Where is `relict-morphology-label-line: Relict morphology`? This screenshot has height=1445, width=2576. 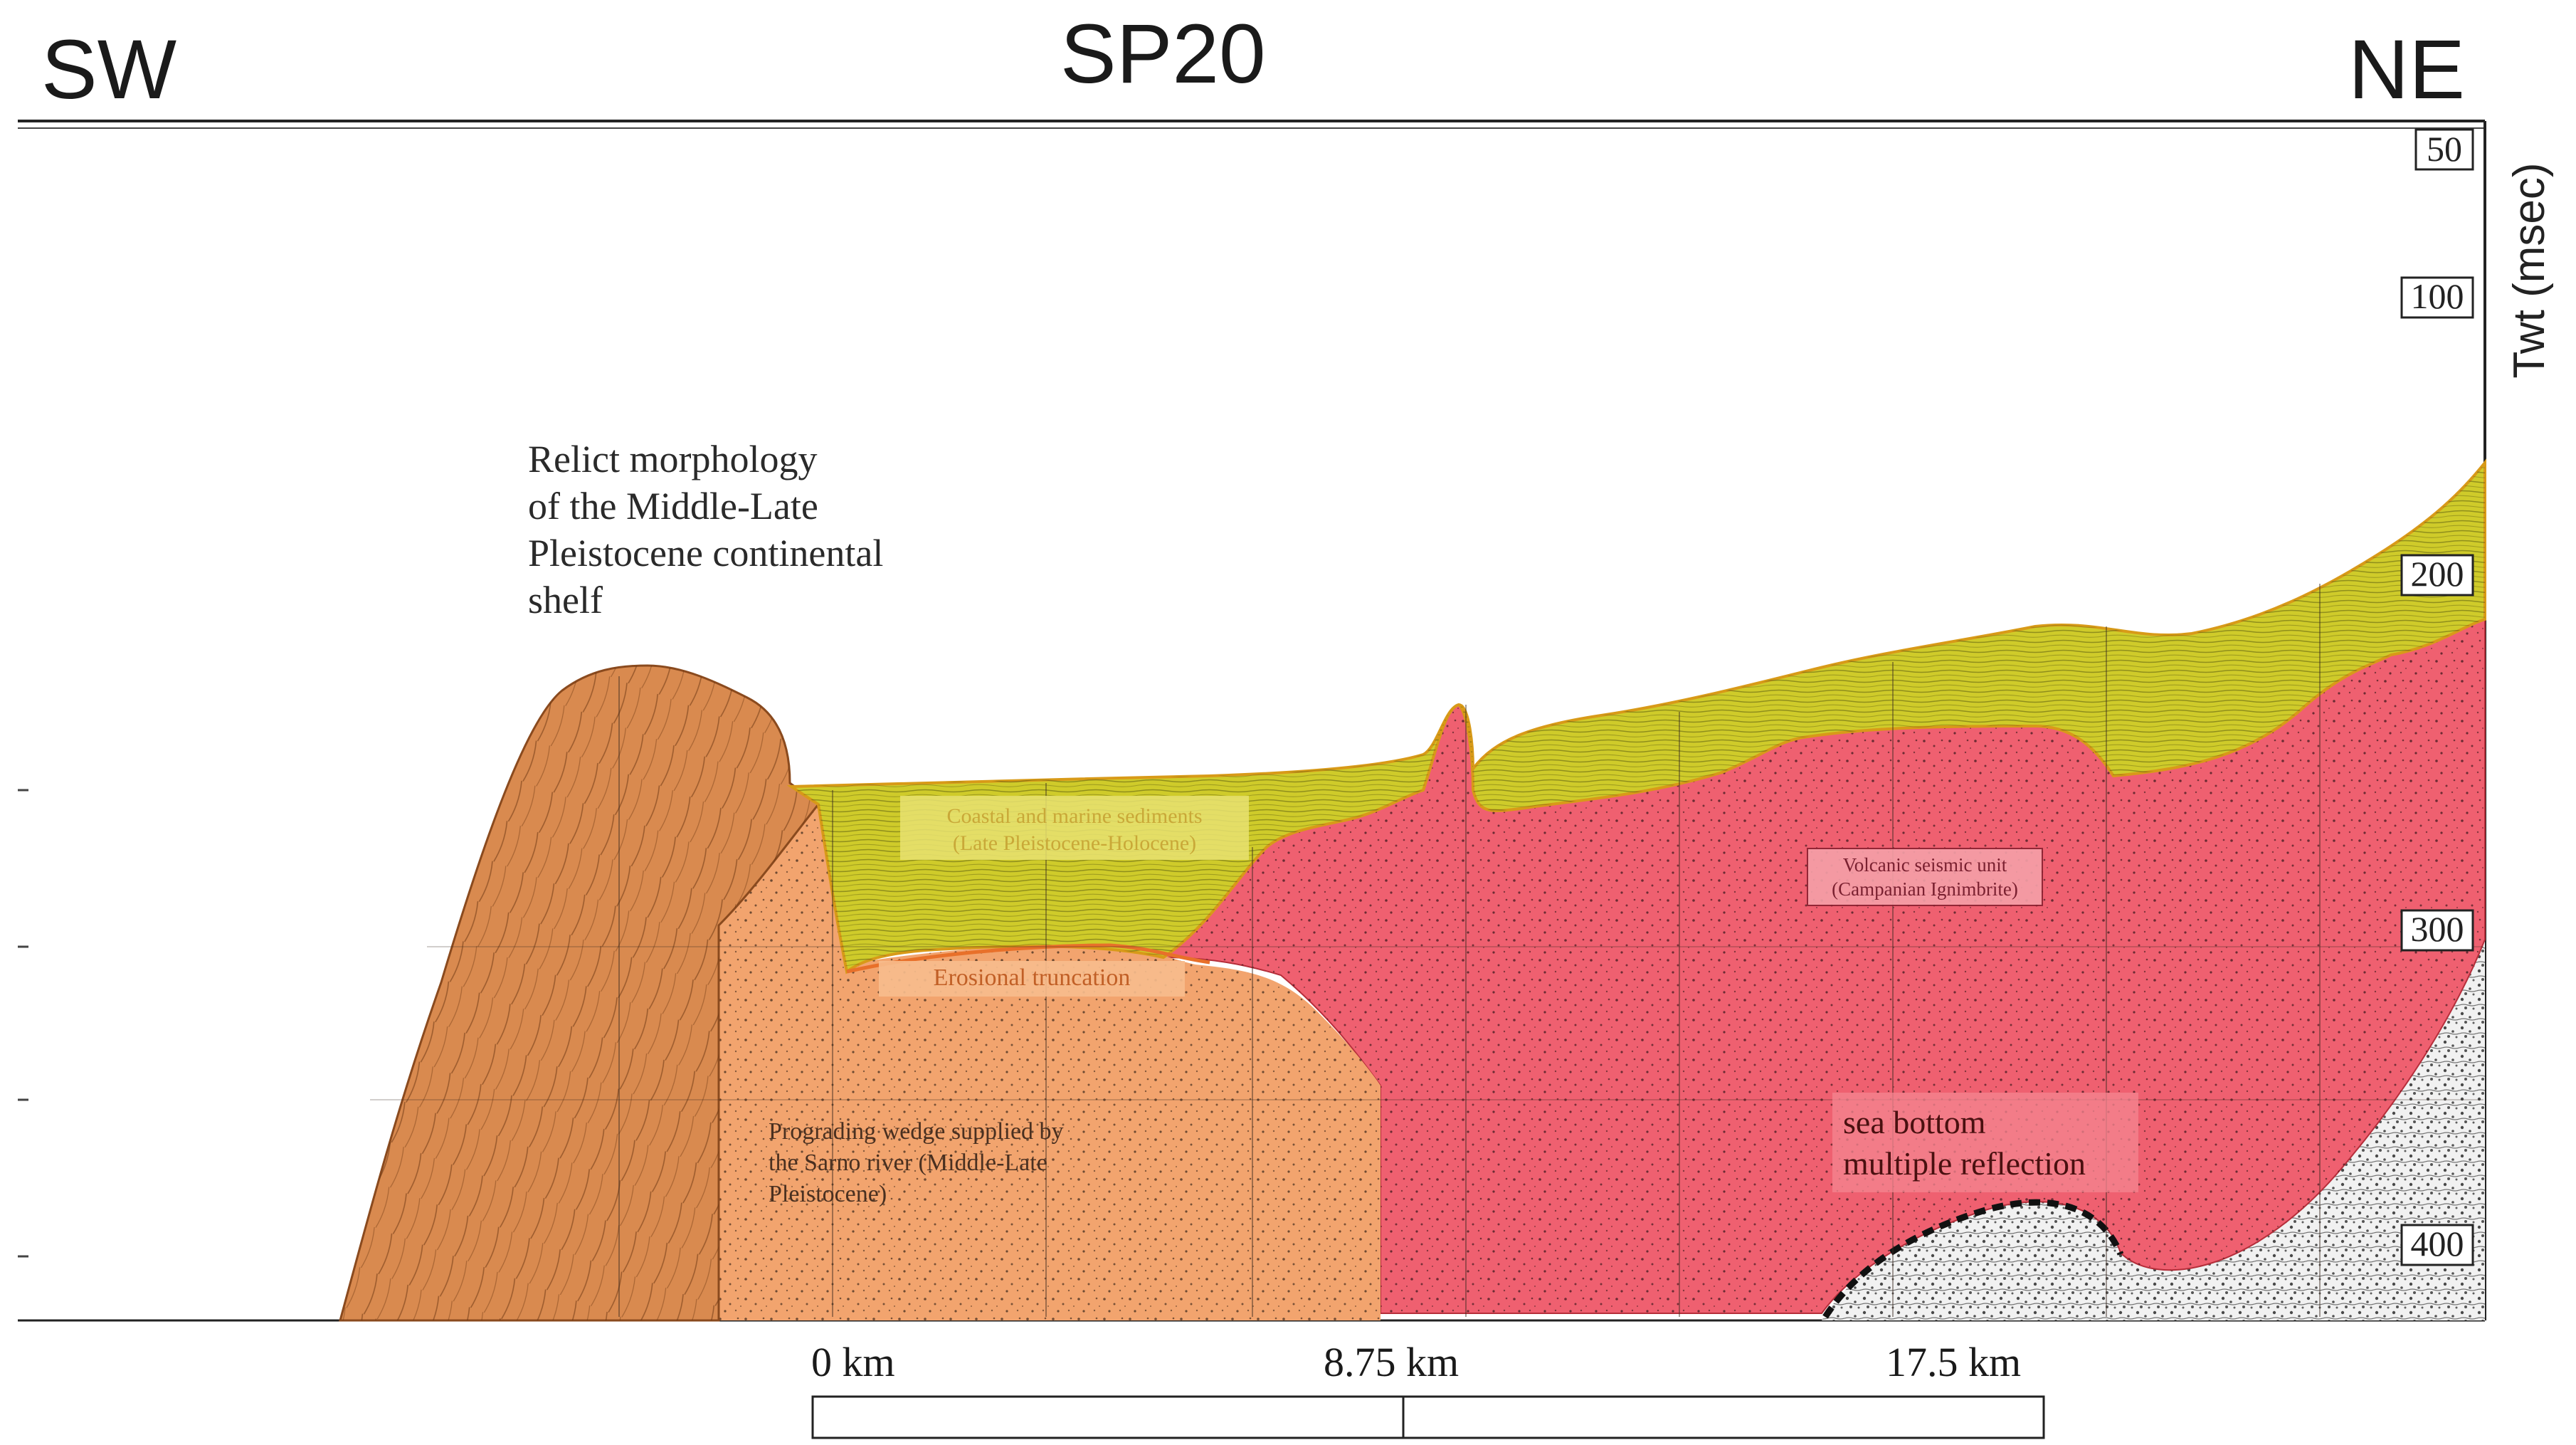 relict-morphology-label-line: Relict morphology is located at coordinates (673, 459).